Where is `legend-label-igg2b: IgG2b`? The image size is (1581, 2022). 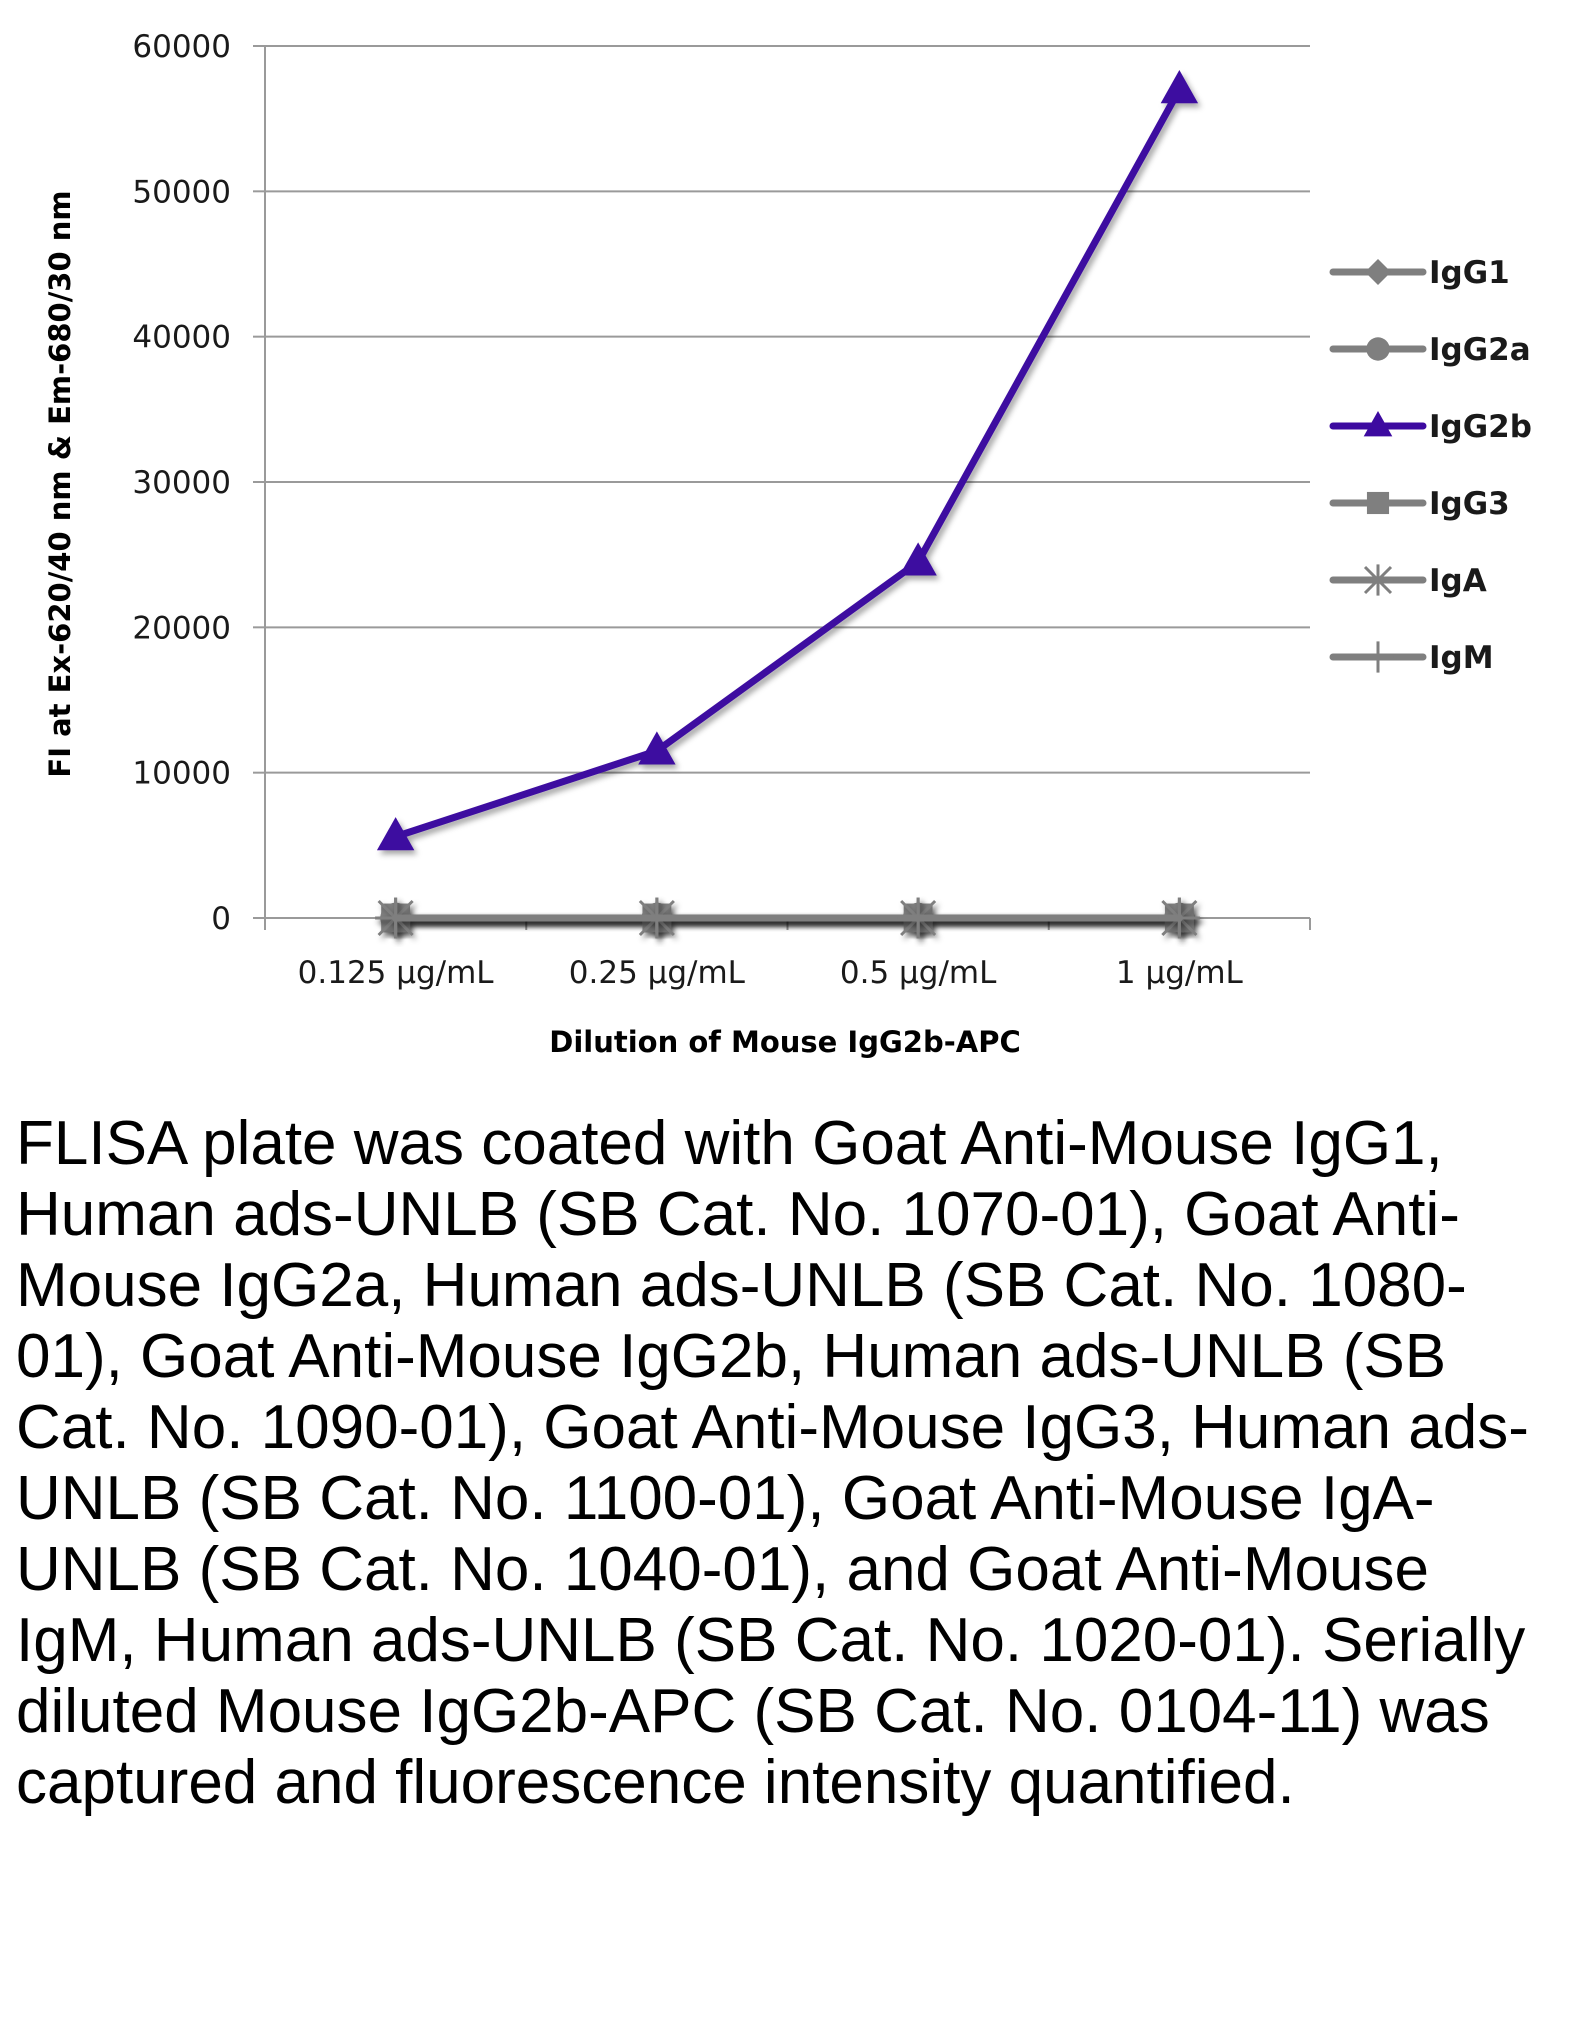 legend-label-igg2b: IgG2b is located at coordinates (1480, 427).